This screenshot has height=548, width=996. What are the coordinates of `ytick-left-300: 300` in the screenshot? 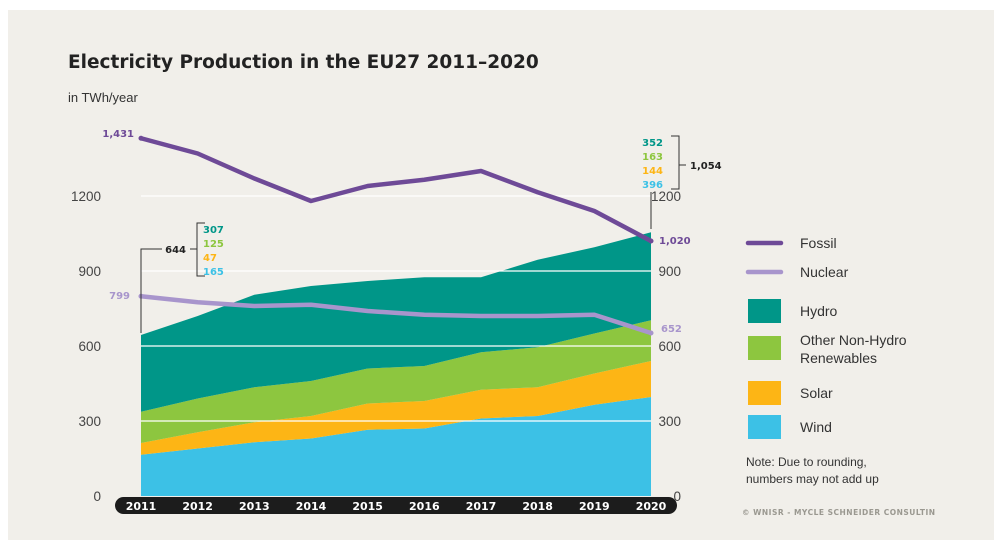 It's located at (89, 421).